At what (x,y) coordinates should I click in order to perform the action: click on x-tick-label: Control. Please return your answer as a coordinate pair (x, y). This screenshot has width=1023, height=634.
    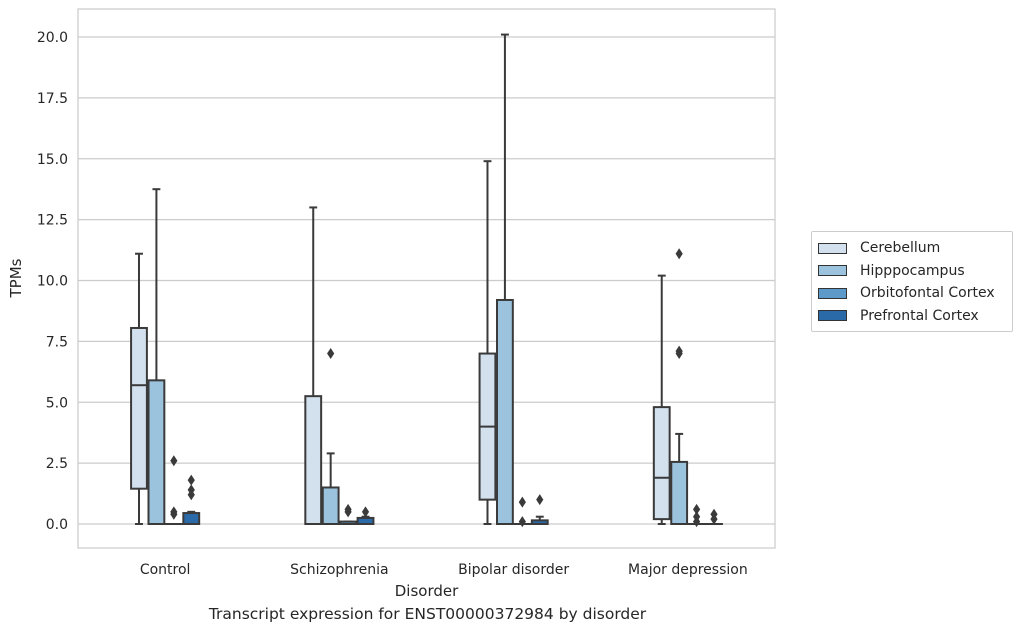
    Looking at the image, I should click on (165, 570).